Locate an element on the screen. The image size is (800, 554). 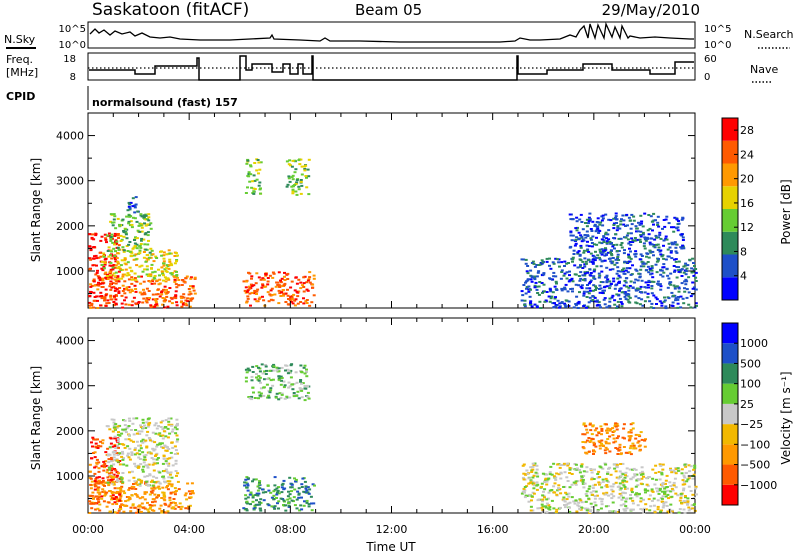
x-tick-label: 12:00 is located at coordinates (392, 529).